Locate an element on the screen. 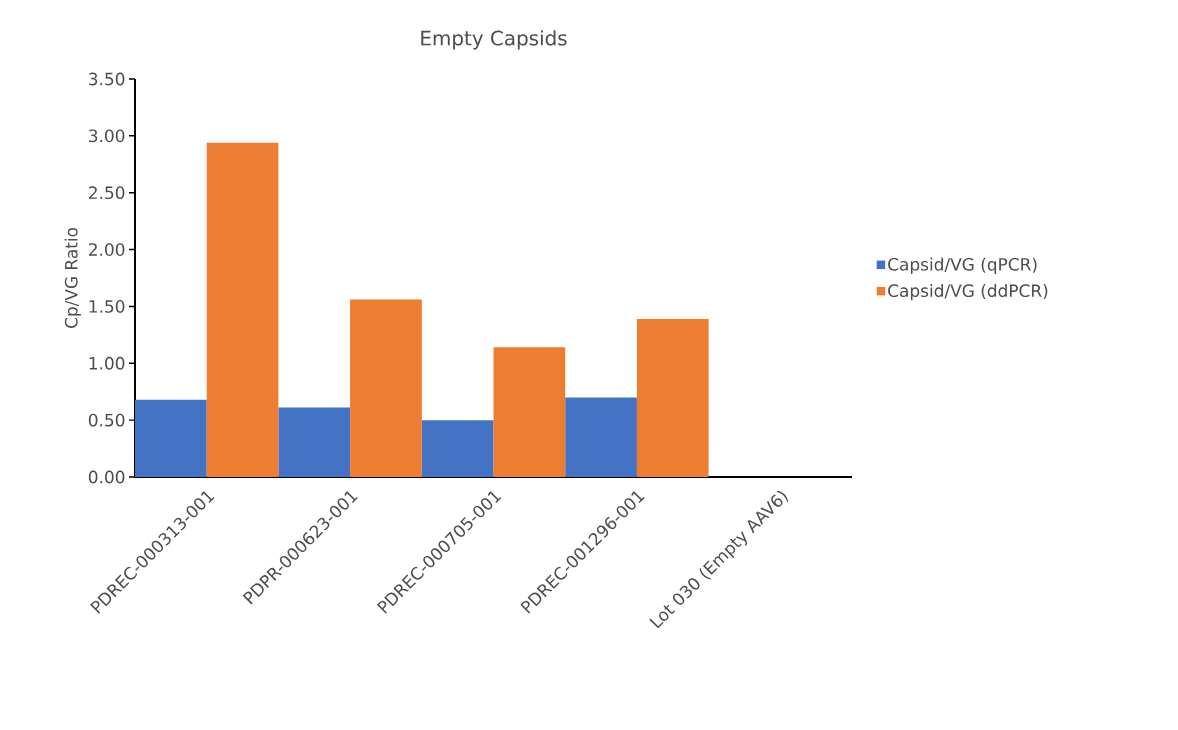  y-tick-label: 1.50 is located at coordinates (107, 306).